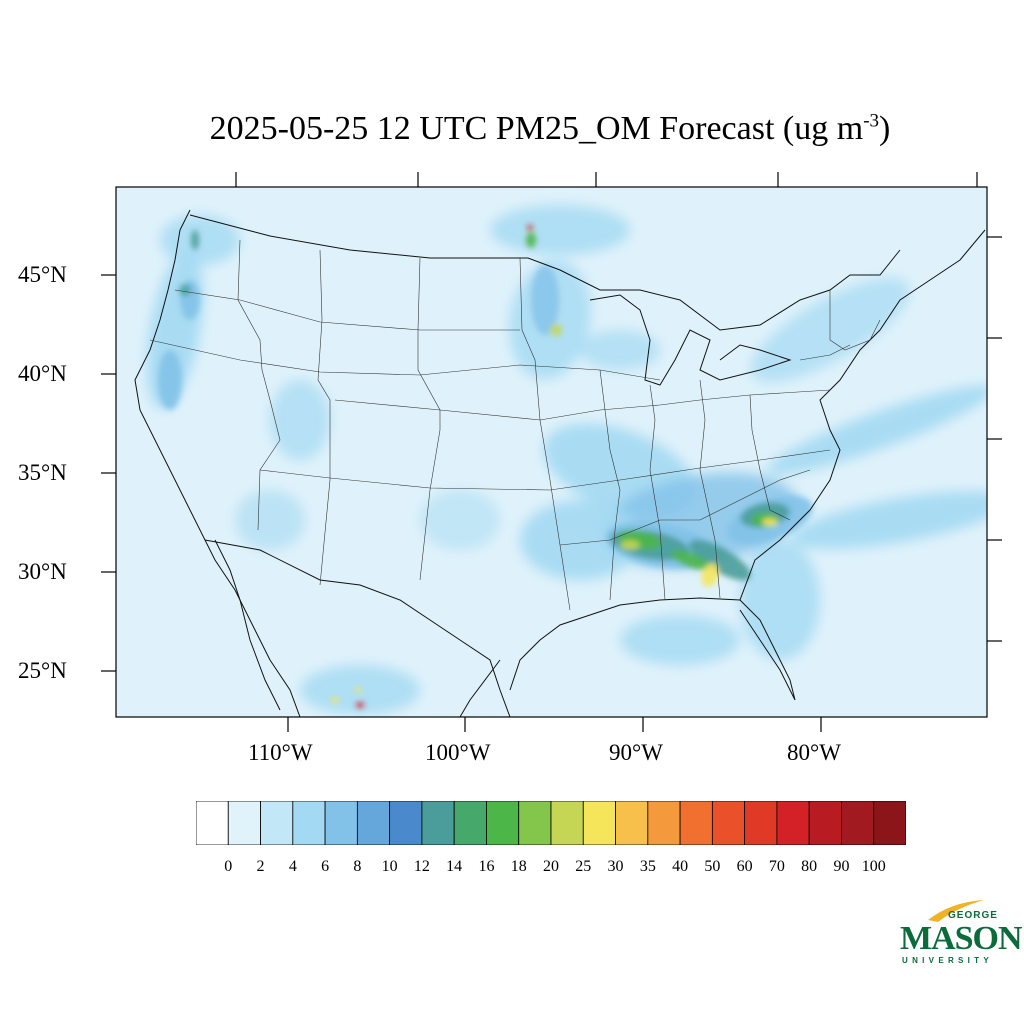  What do you see at coordinates (421, 866) in the screenshot?
I see `colorbar-tick-label: 12` at bounding box center [421, 866].